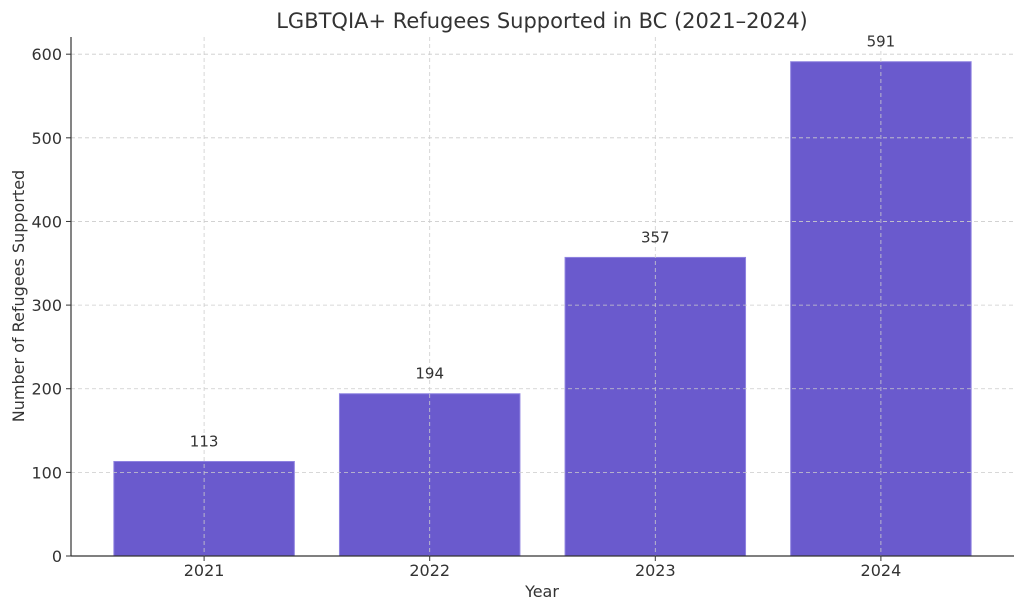  I want to click on y-tick-label: 300, so click(46, 305).